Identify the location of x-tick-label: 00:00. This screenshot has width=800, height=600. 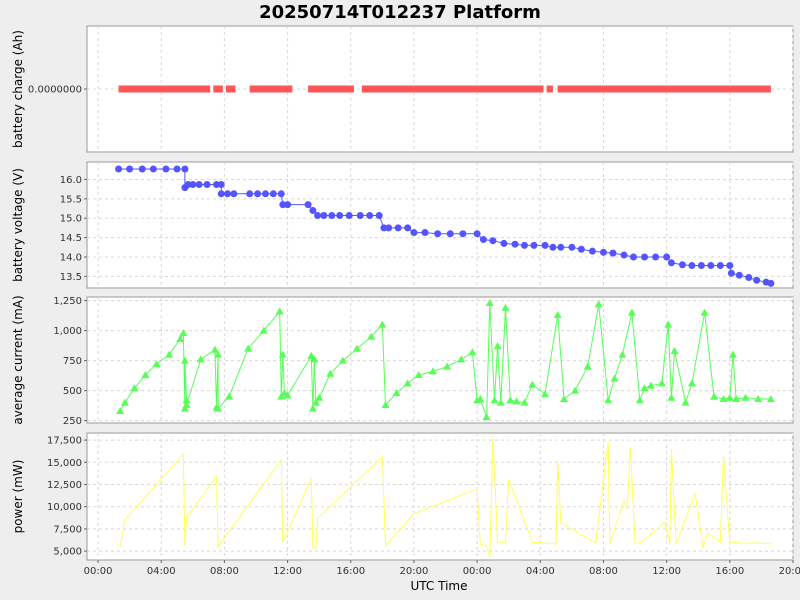
(477, 571).